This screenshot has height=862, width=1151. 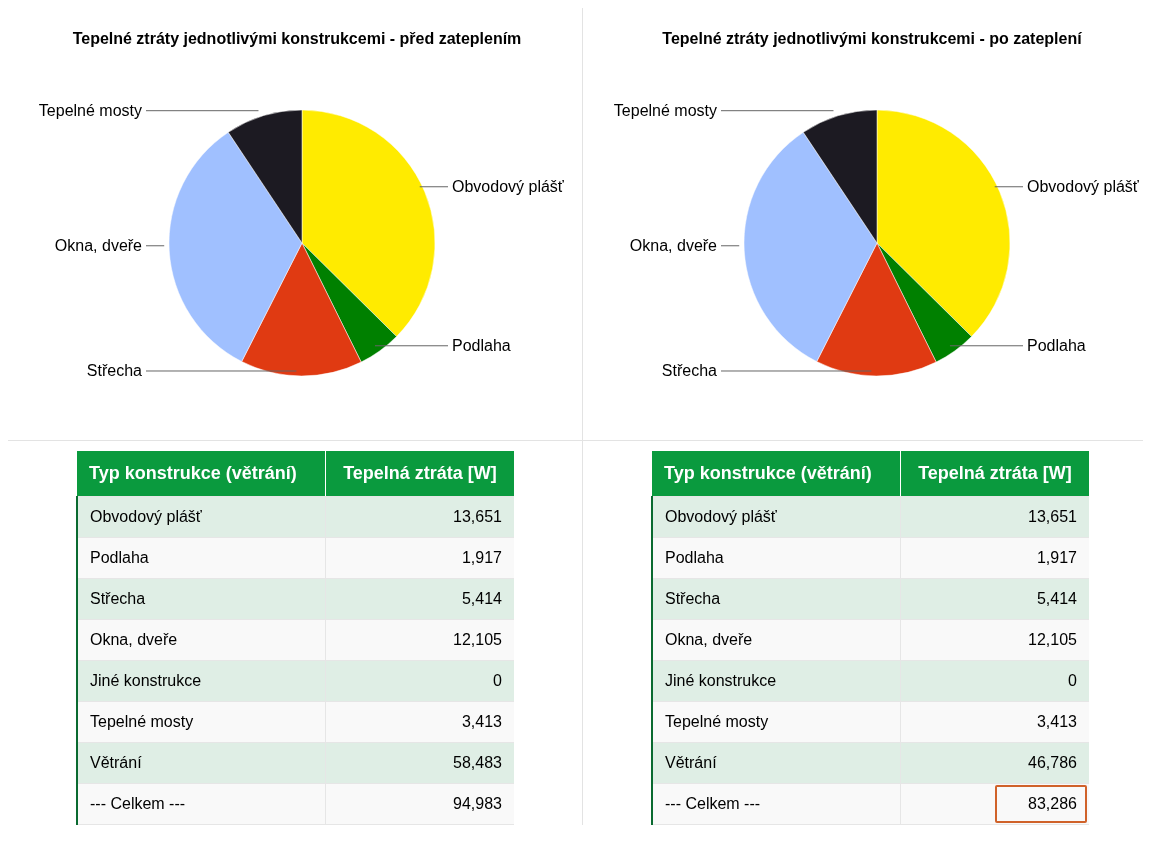 I want to click on chart-title: Tepelné ztráty jednotlivými konstrukcemi - po zateplení, so click(x=872, y=39).